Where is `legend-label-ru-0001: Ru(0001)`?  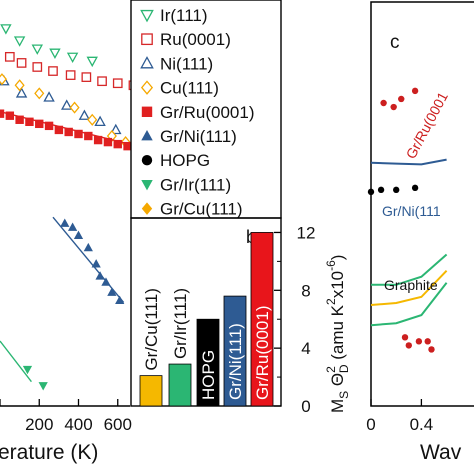 legend-label-ru-0001: Ru(0001) is located at coordinates (195, 39).